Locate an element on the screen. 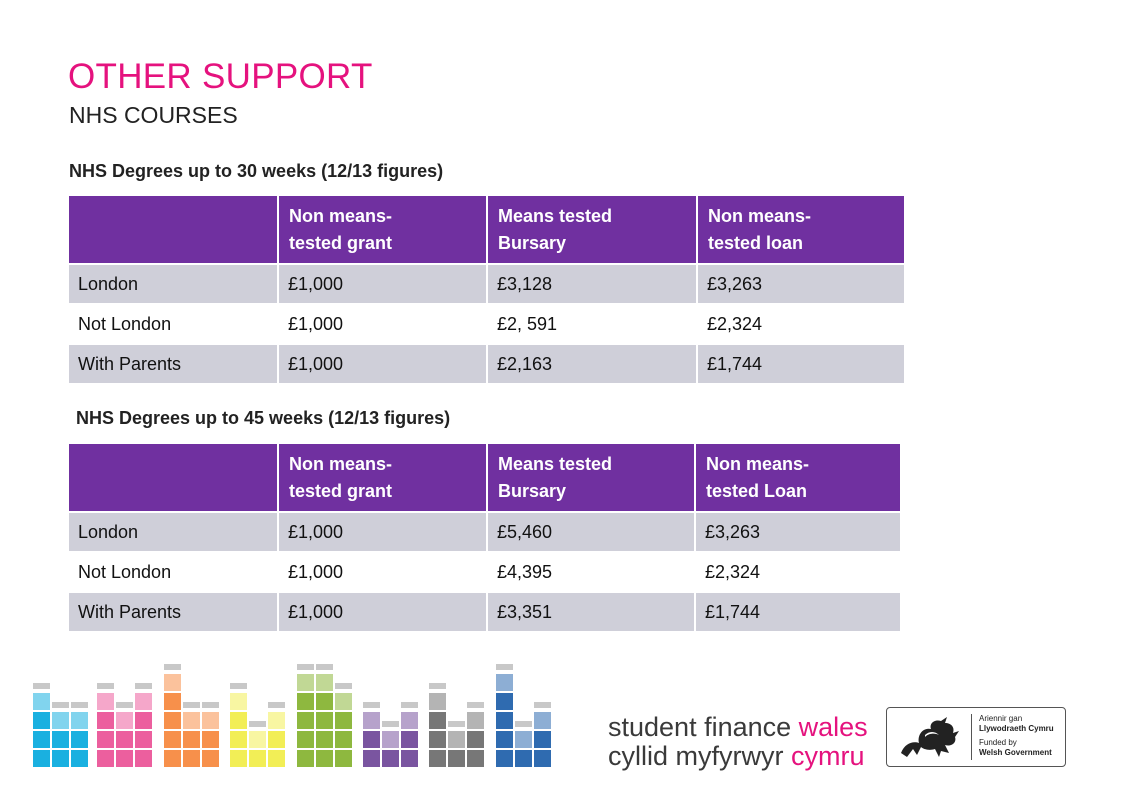  table-cell: £1,744 is located at coordinates (798, 611).